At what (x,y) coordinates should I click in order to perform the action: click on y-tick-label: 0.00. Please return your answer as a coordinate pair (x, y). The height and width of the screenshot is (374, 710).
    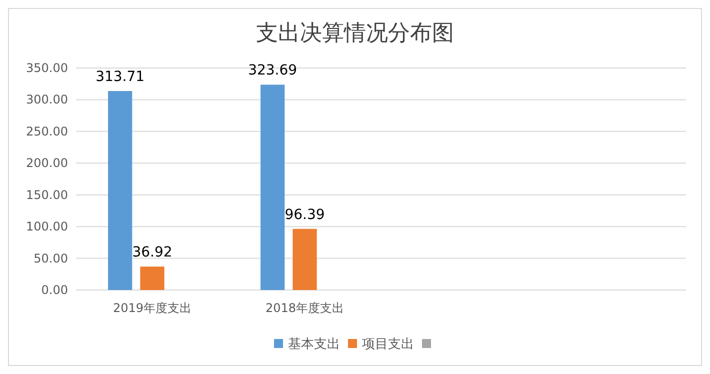
    Looking at the image, I should click on (54, 290).